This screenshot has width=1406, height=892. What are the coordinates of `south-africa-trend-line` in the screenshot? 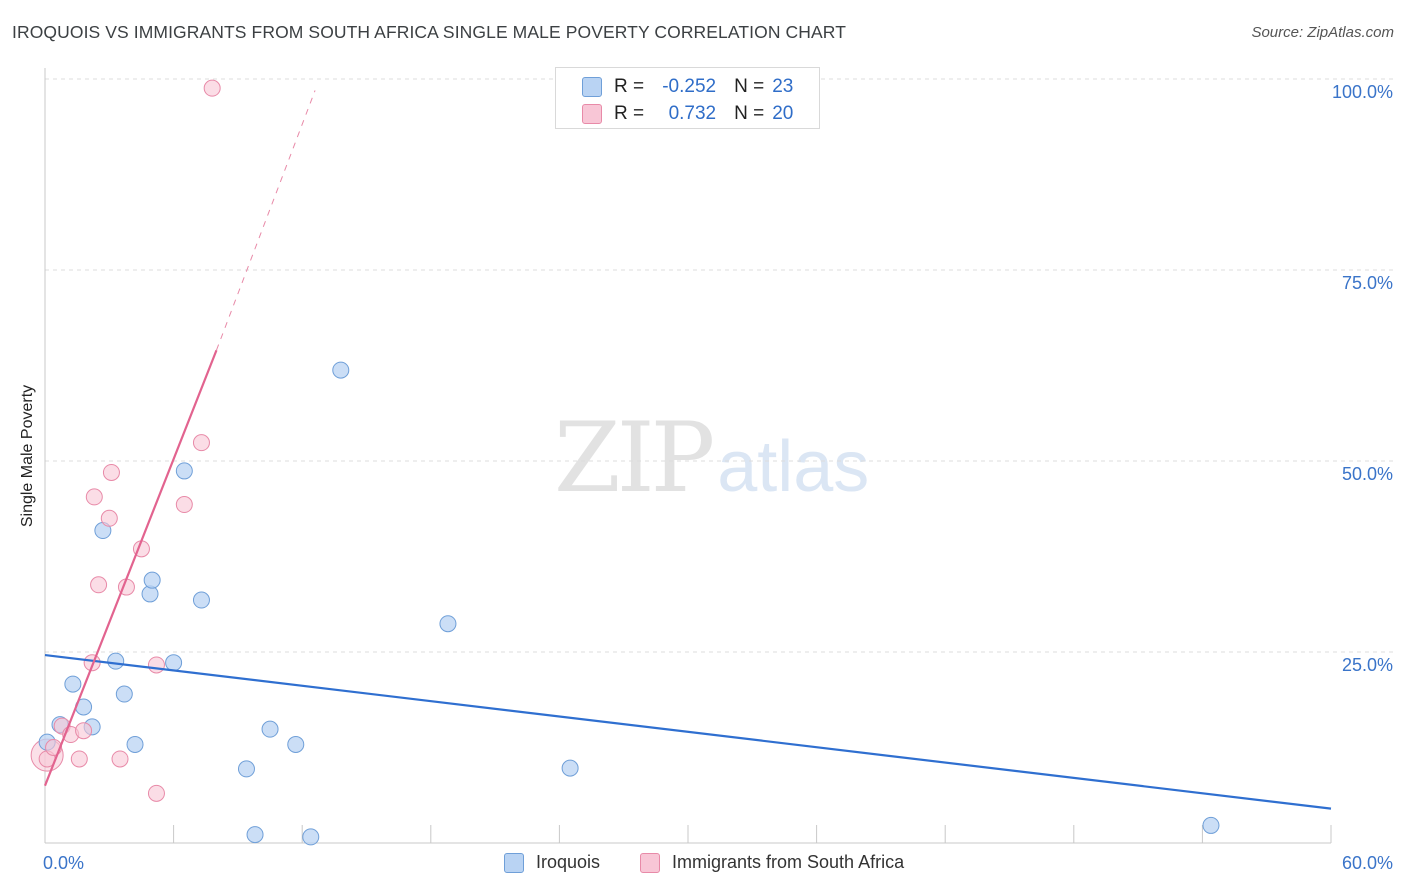 It's located at (130, 568).